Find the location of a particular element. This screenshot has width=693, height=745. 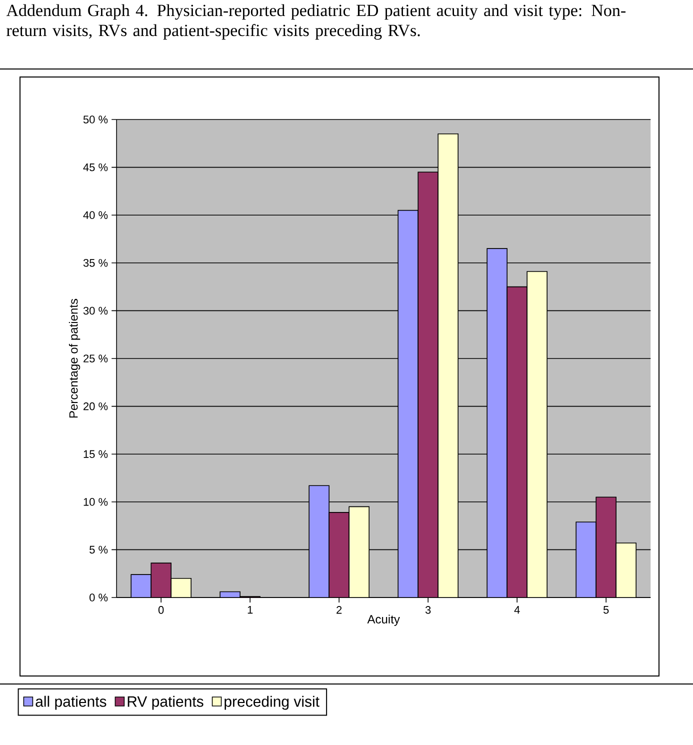

y-tick-label: 50 % is located at coordinates (95, 120).